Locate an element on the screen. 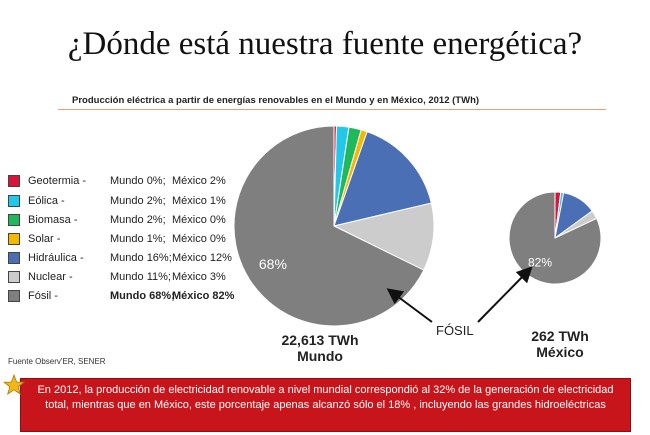 The width and height of the screenshot is (650, 435). mexico-pie: 82% is located at coordinates (555, 238).